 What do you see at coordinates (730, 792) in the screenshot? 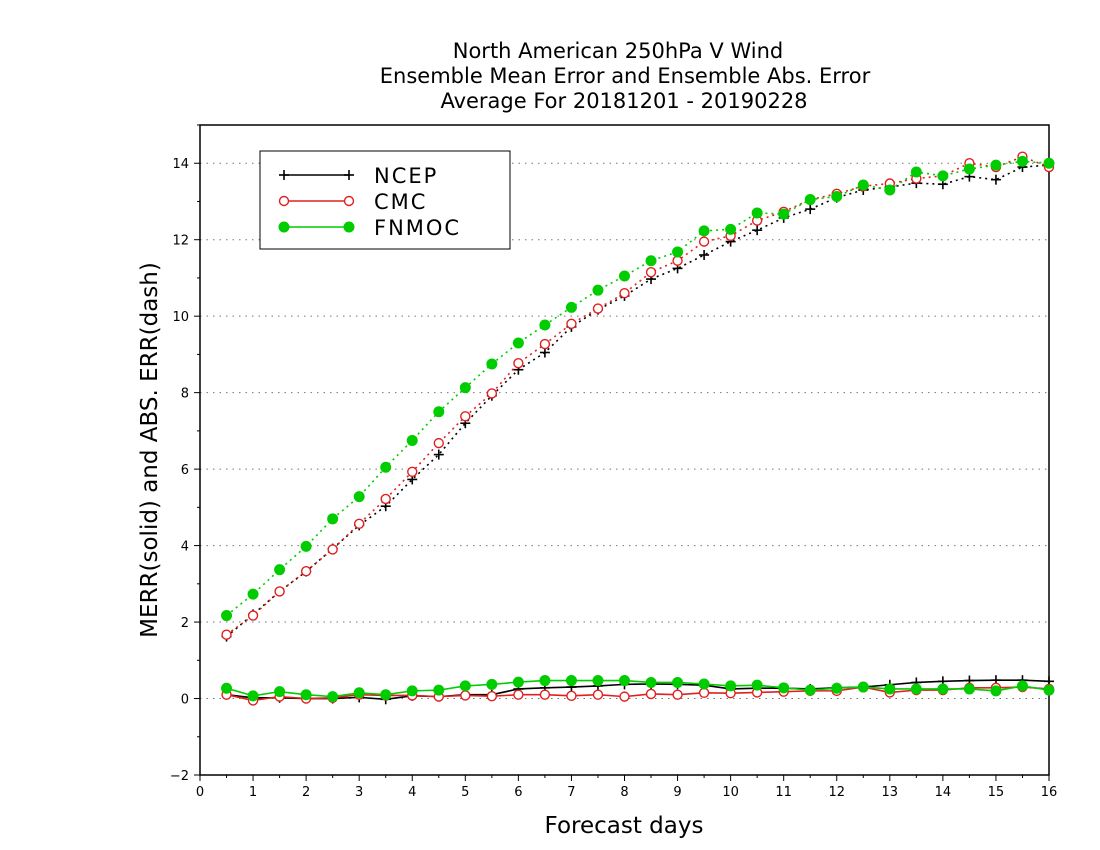
I see `x-tick-label: 10` at bounding box center [730, 792].